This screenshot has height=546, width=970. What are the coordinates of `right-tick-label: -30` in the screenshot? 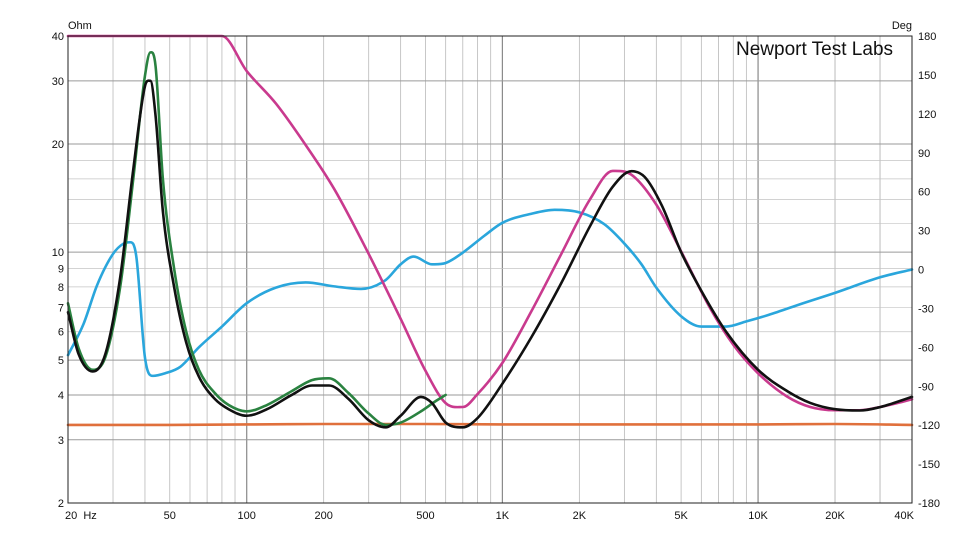 It's located at (926, 309).